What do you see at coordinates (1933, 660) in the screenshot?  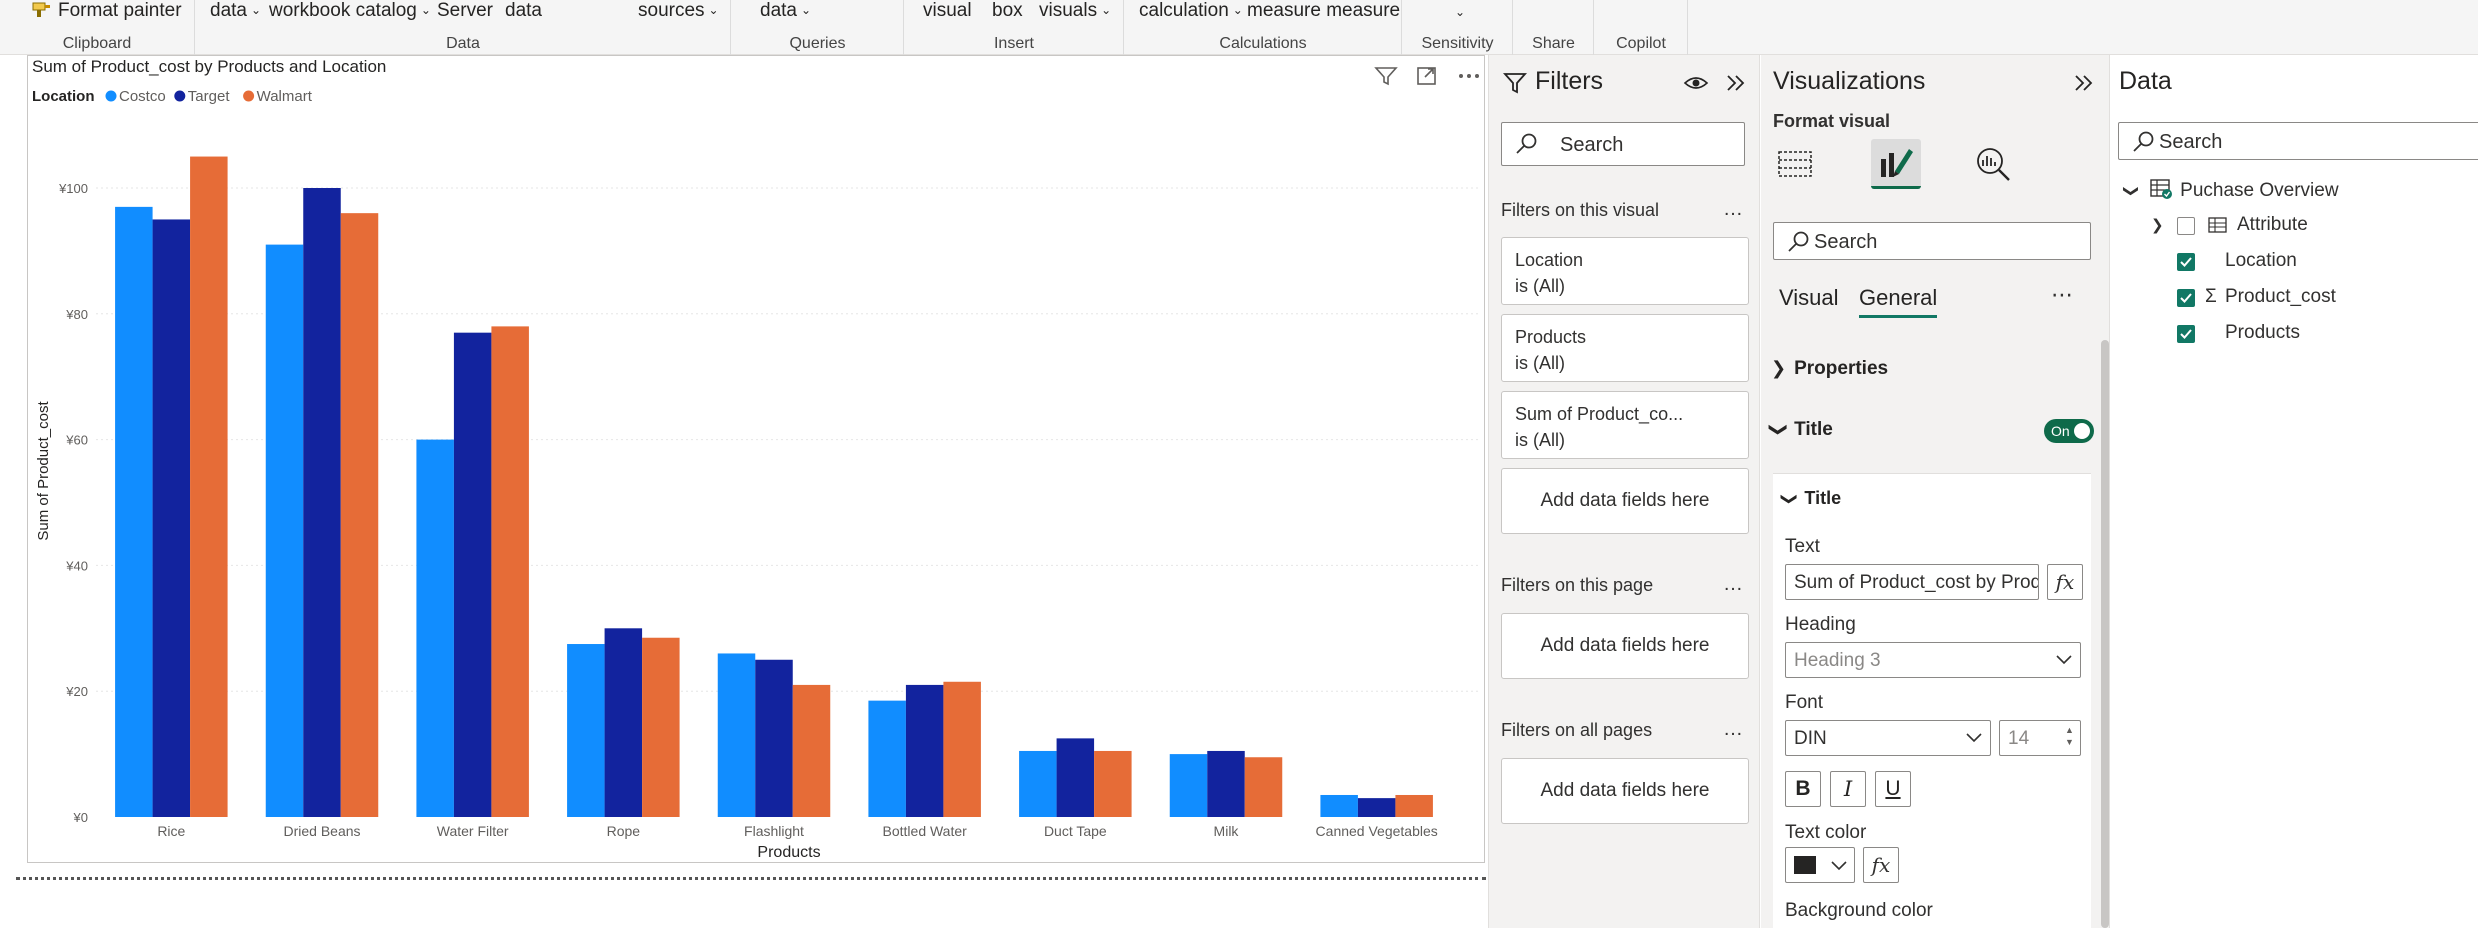 I see `heading-select: Heading 3` at bounding box center [1933, 660].